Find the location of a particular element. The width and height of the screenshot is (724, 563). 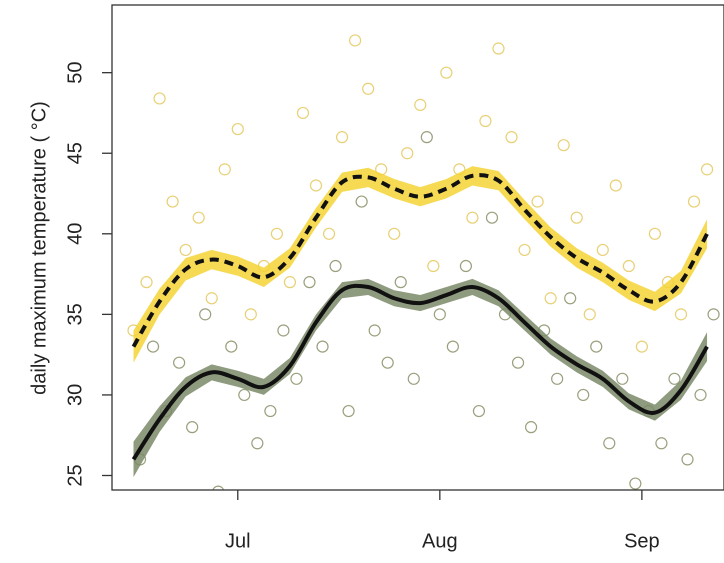

y-tick-label: 25 is located at coordinates (75, 475).